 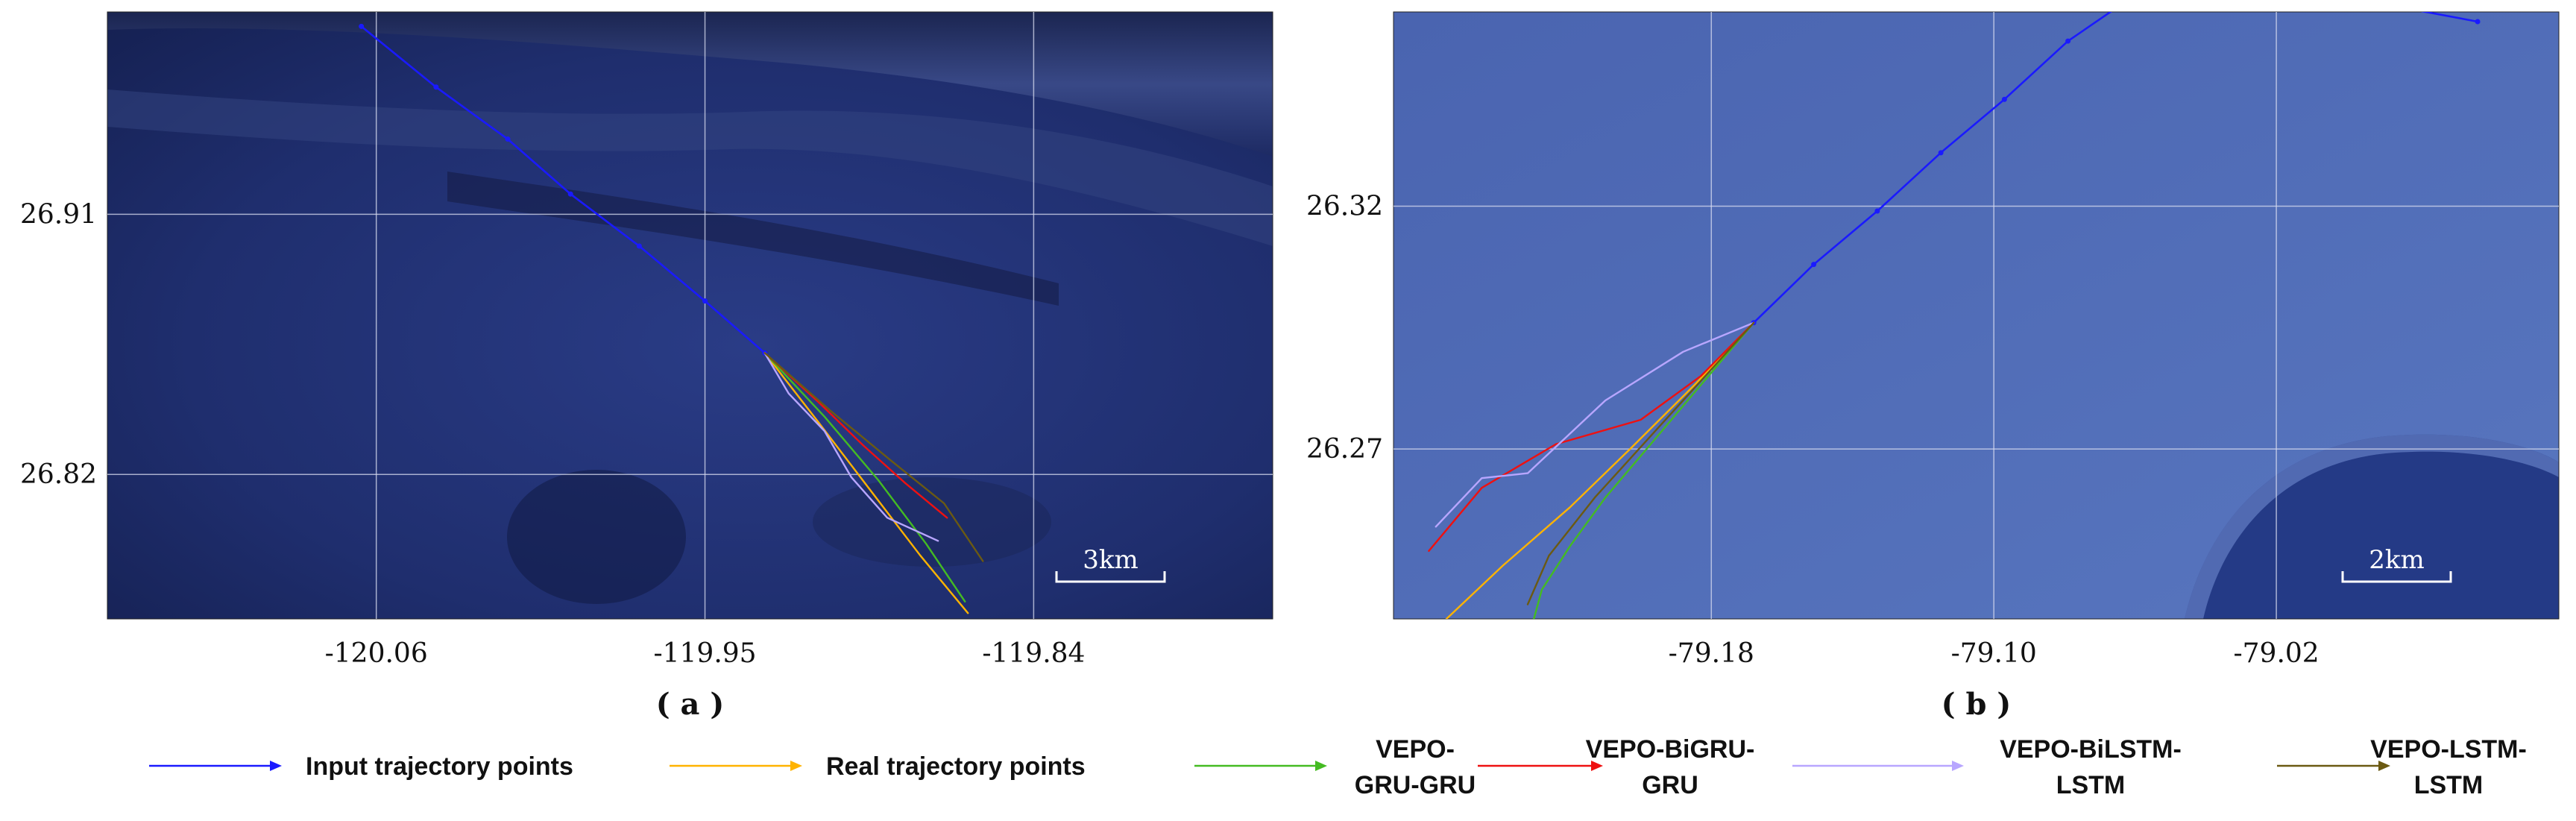 I want to click on legend-arrow-icon-lstm_lstm, so click(x=2384, y=766).